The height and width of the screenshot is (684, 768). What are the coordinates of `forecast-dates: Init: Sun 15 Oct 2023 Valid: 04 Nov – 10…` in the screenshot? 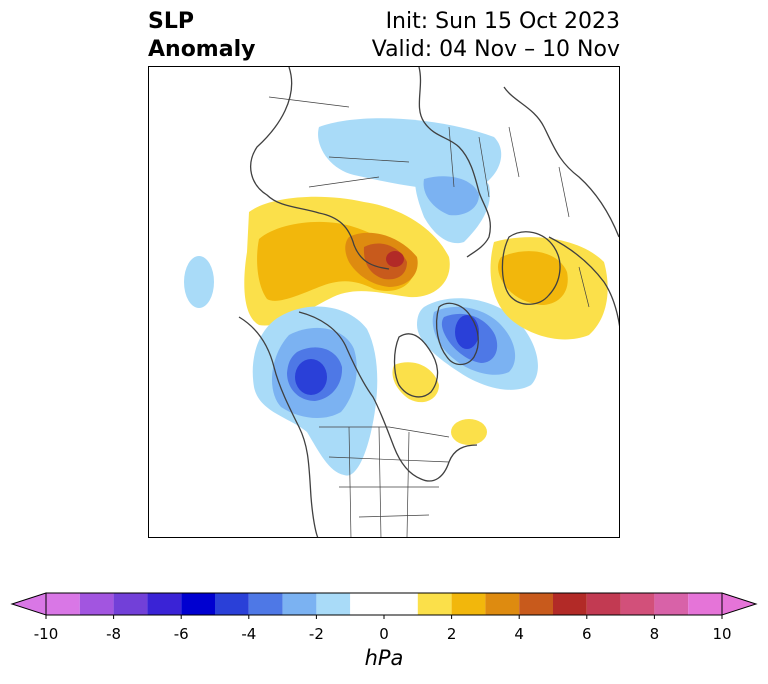 It's located at (496, 36).